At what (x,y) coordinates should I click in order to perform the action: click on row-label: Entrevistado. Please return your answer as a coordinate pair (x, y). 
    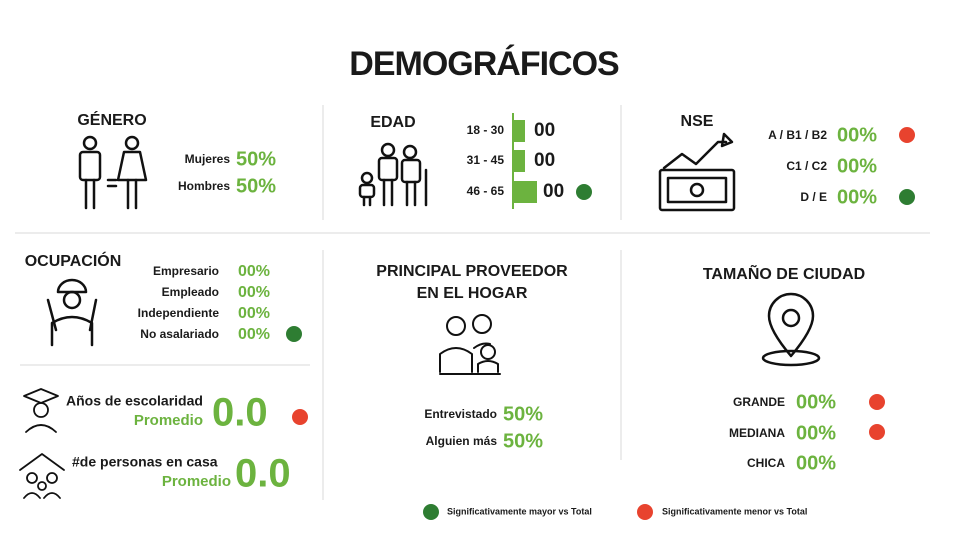
    Looking at the image, I should click on (460, 414).